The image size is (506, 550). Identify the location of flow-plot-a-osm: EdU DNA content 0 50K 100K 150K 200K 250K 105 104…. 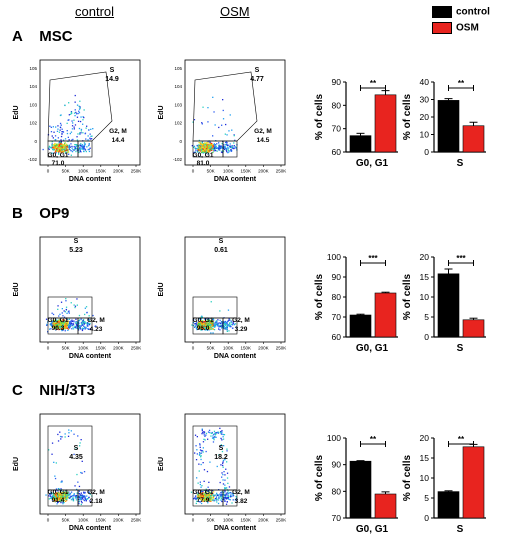
(222, 121).